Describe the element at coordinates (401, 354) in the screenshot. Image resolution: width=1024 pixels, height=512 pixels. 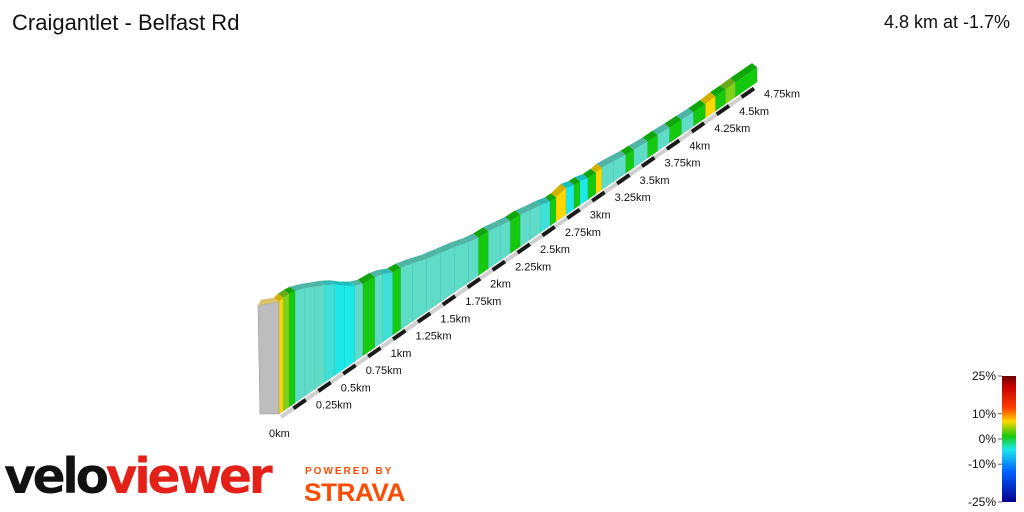
I see `tick-label-4: 1km` at that location.